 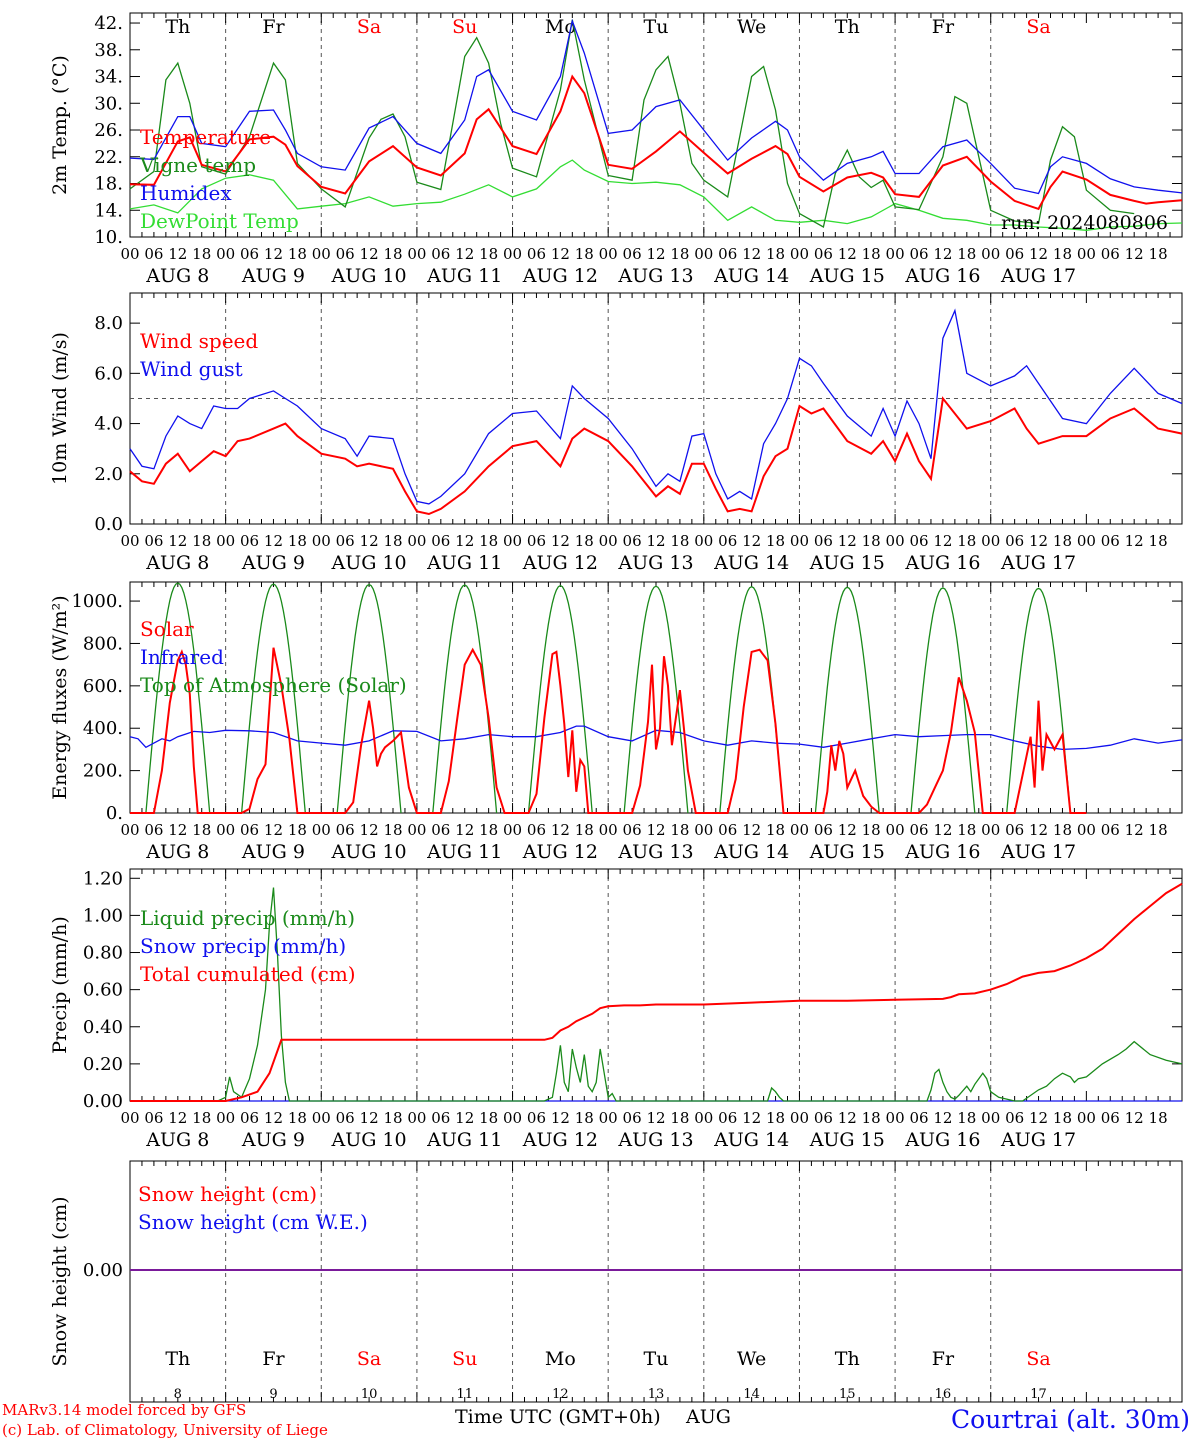 I want to click on day-name: We, so click(x=751, y=27).